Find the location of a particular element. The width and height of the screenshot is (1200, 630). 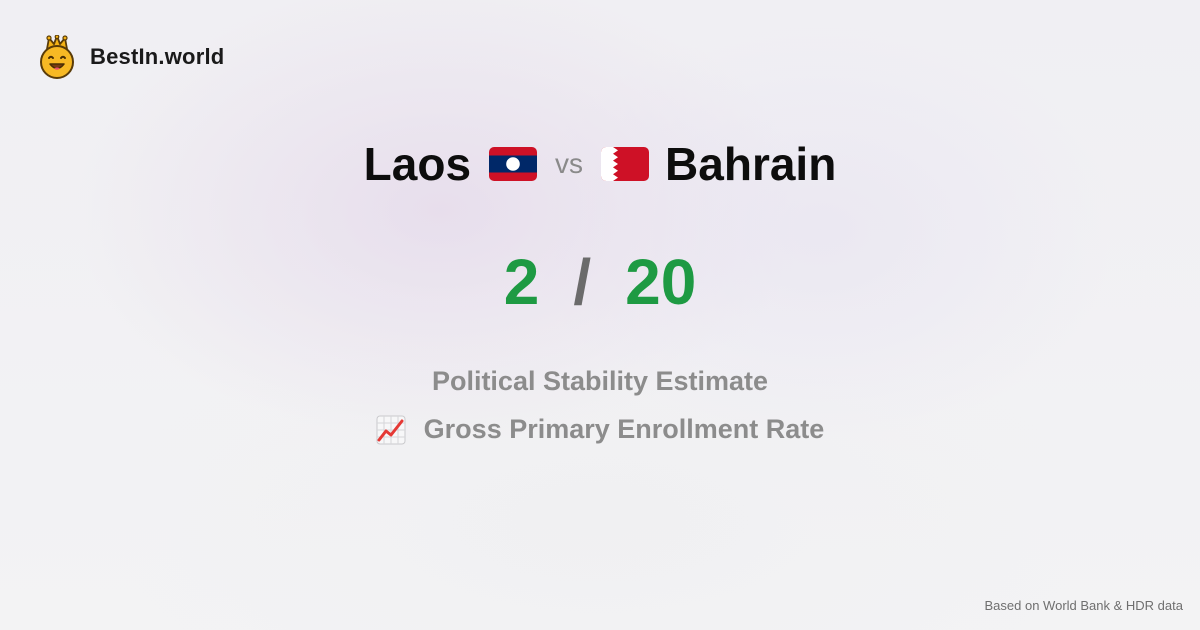

comparison-title: Laos vs Bahrain is located at coordinates (600, 164).